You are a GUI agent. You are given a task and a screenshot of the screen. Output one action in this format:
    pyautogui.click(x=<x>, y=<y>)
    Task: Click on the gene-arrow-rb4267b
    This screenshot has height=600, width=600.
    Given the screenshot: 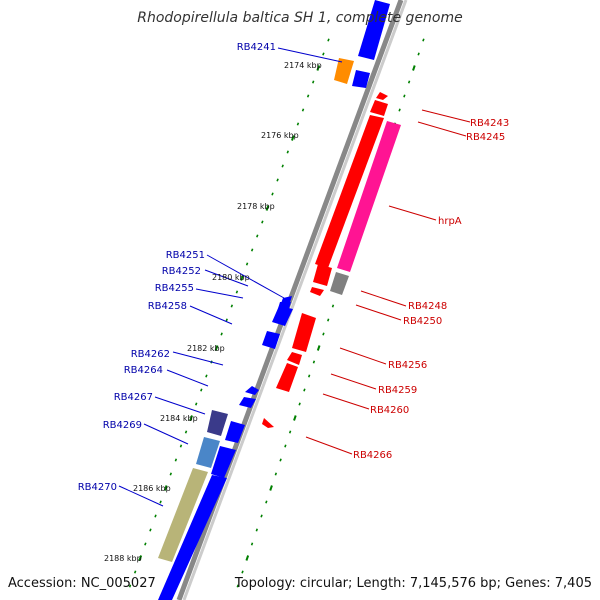 What is the action you would take?
    pyautogui.click(x=235, y=432)
    